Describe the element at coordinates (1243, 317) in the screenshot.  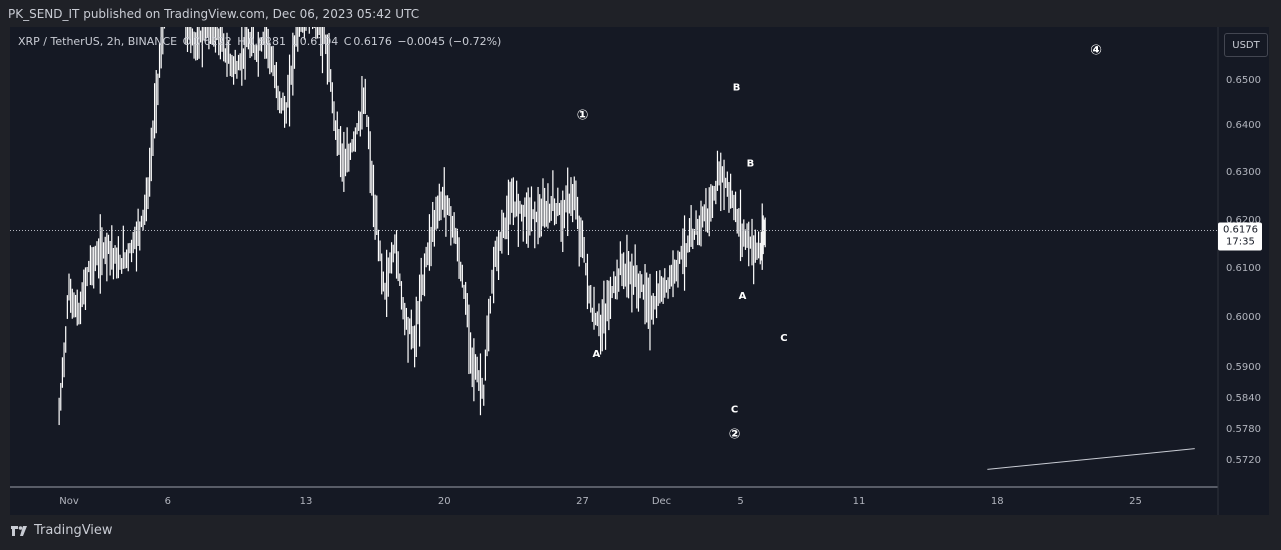
I see `y-tick-label: 0.6000` at that location.